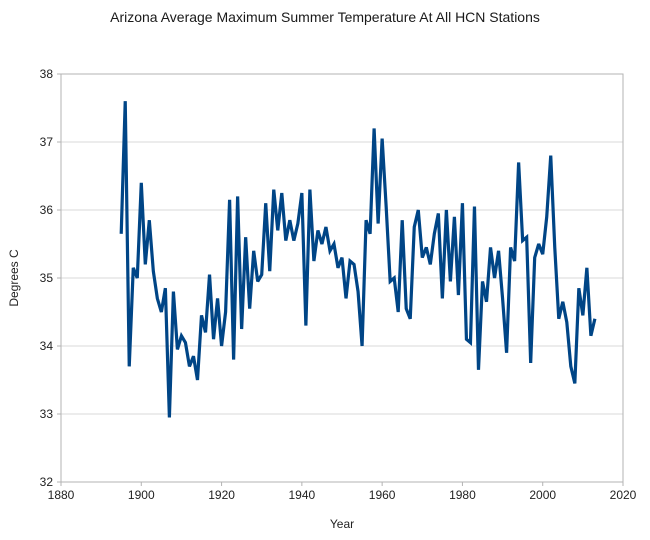 This screenshot has width=650, height=540. Describe the element at coordinates (462, 495) in the screenshot. I see `x-tick-label: 1980` at that location.